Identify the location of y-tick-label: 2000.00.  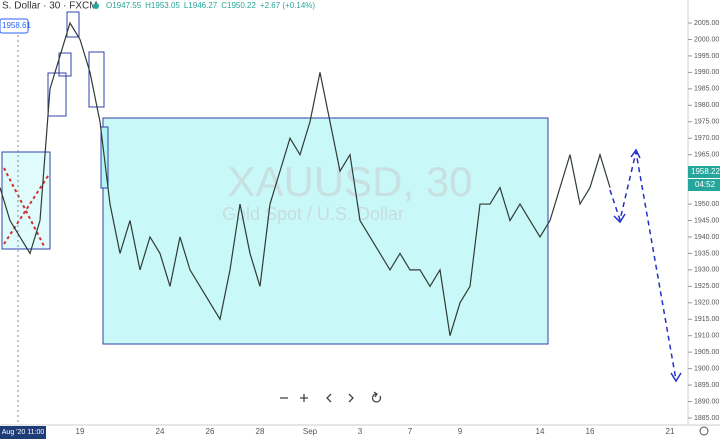
(706, 39).